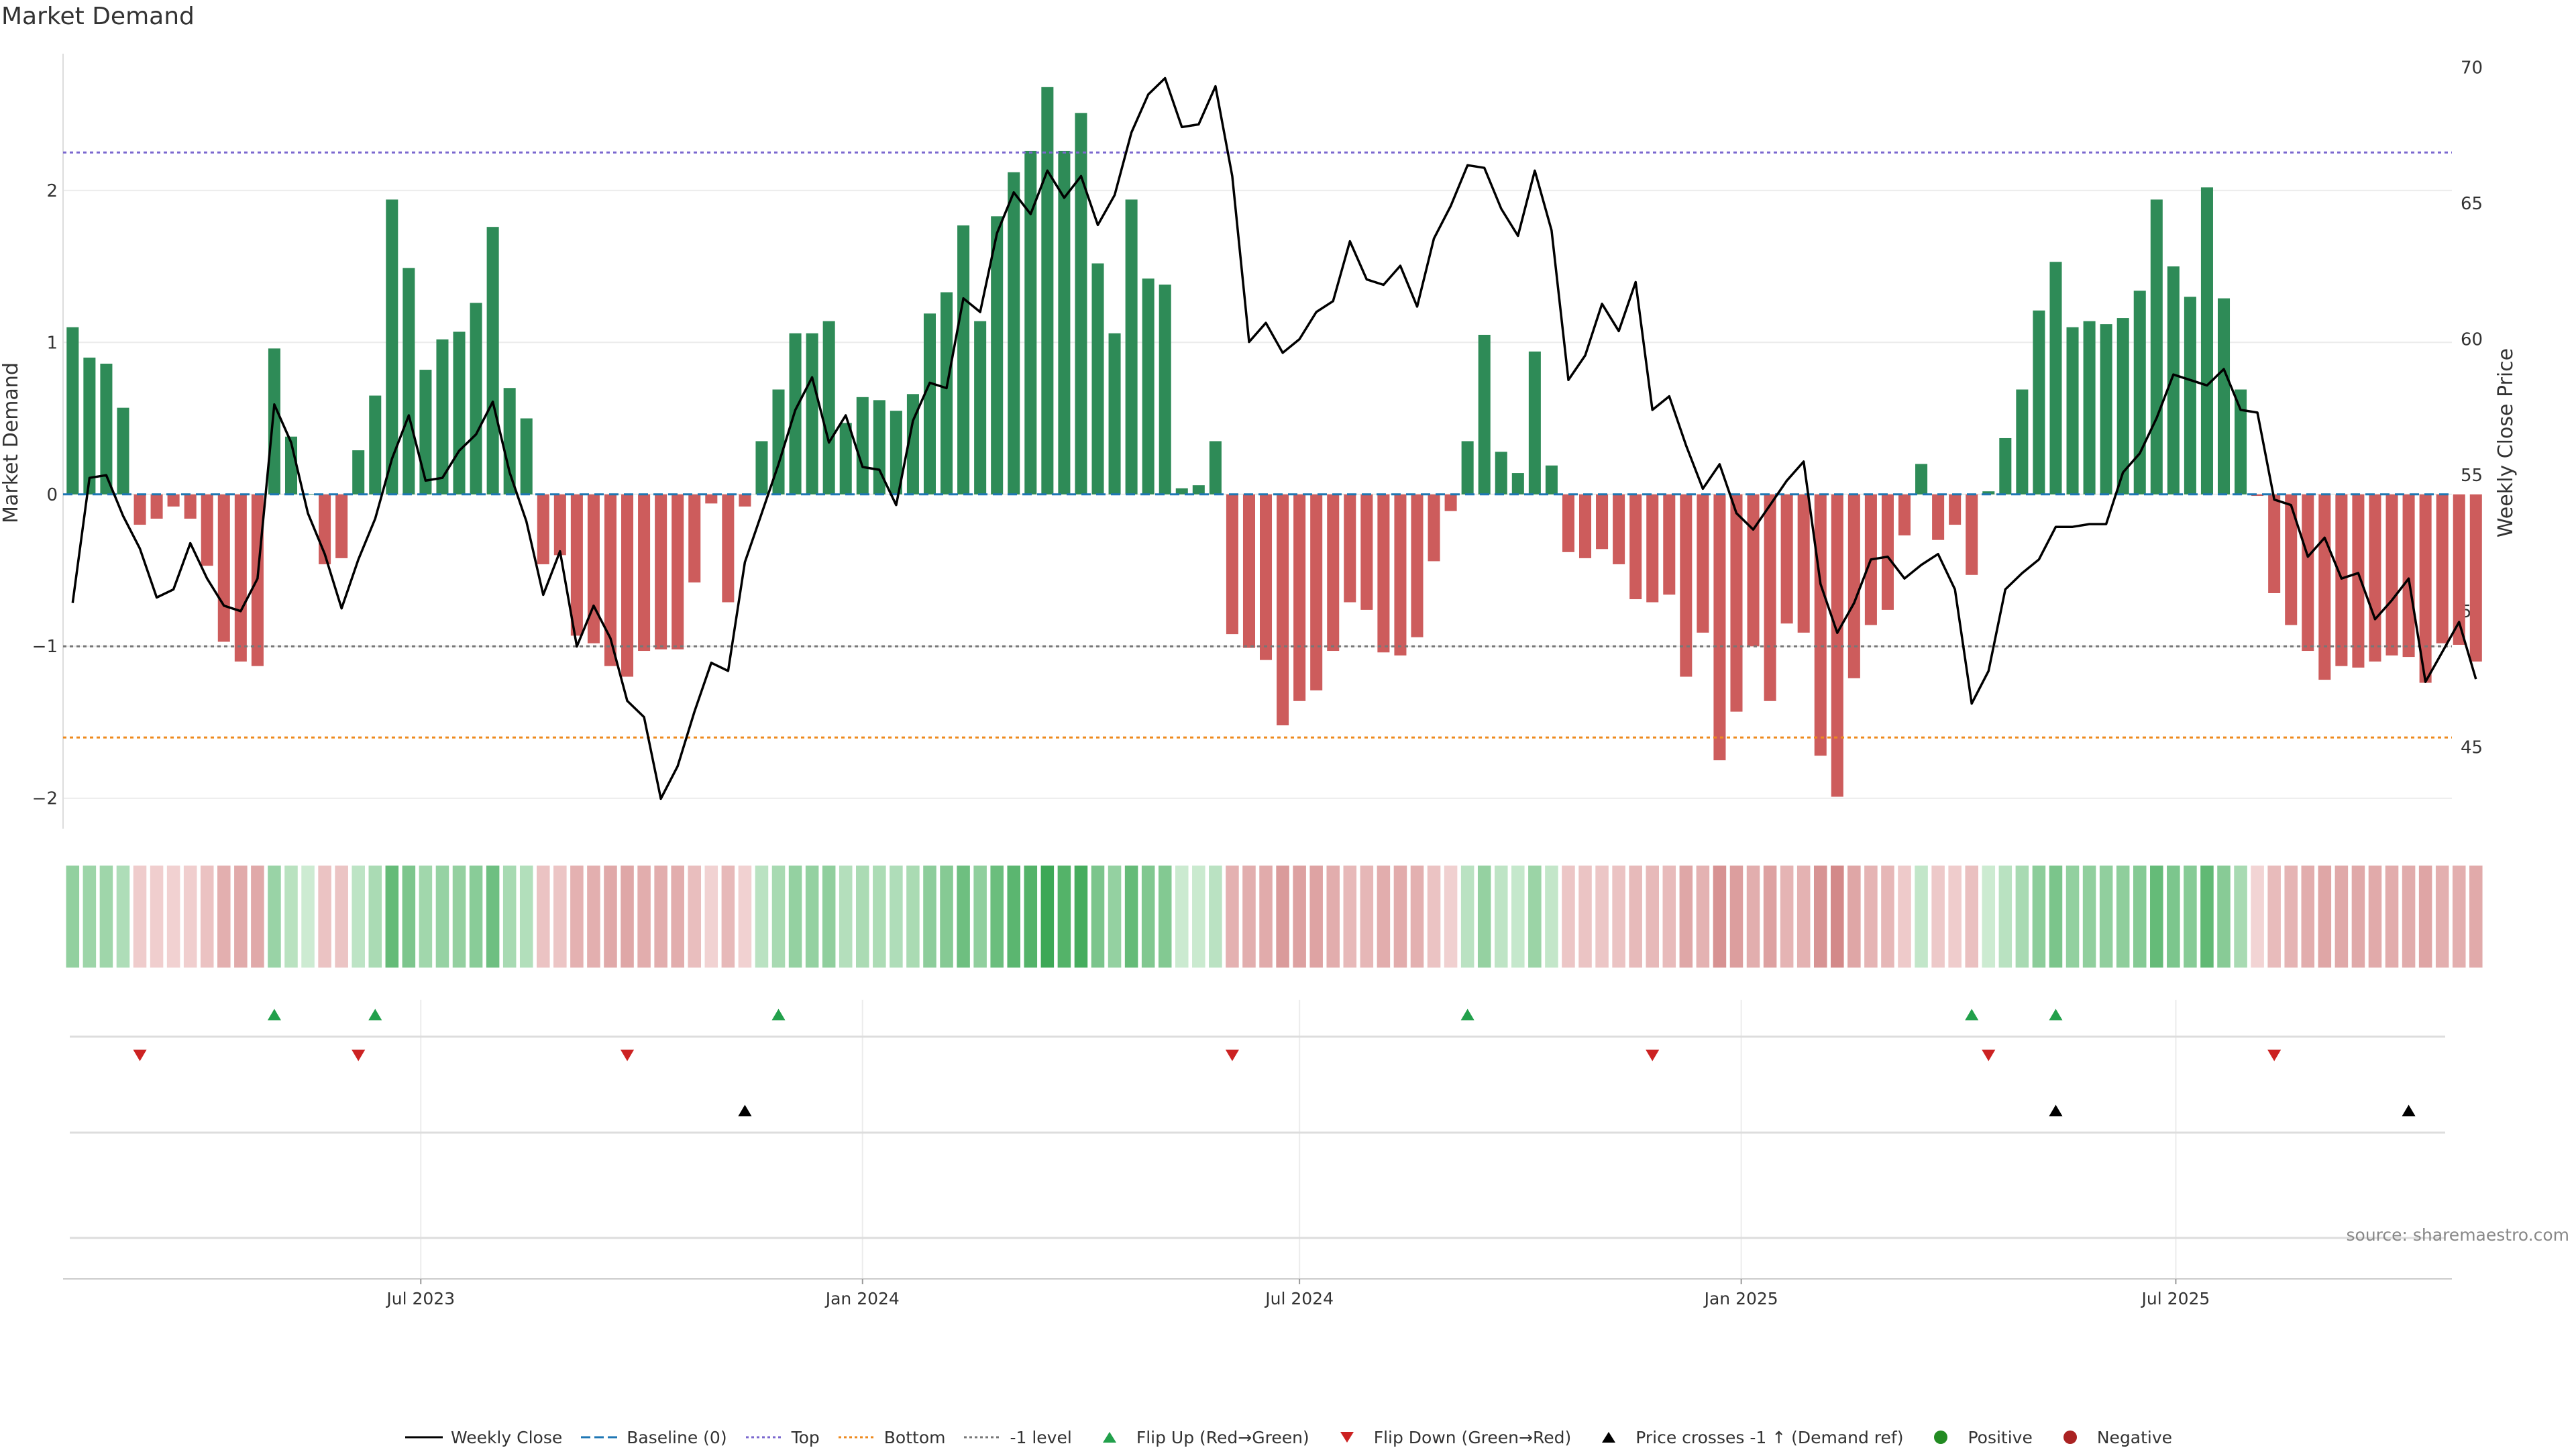 The width and height of the screenshot is (2576, 1452). What do you see at coordinates (1449, 1438) in the screenshot?
I see `legend-item-flip-down: Flip Down (Green→Red)` at bounding box center [1449, 1438].